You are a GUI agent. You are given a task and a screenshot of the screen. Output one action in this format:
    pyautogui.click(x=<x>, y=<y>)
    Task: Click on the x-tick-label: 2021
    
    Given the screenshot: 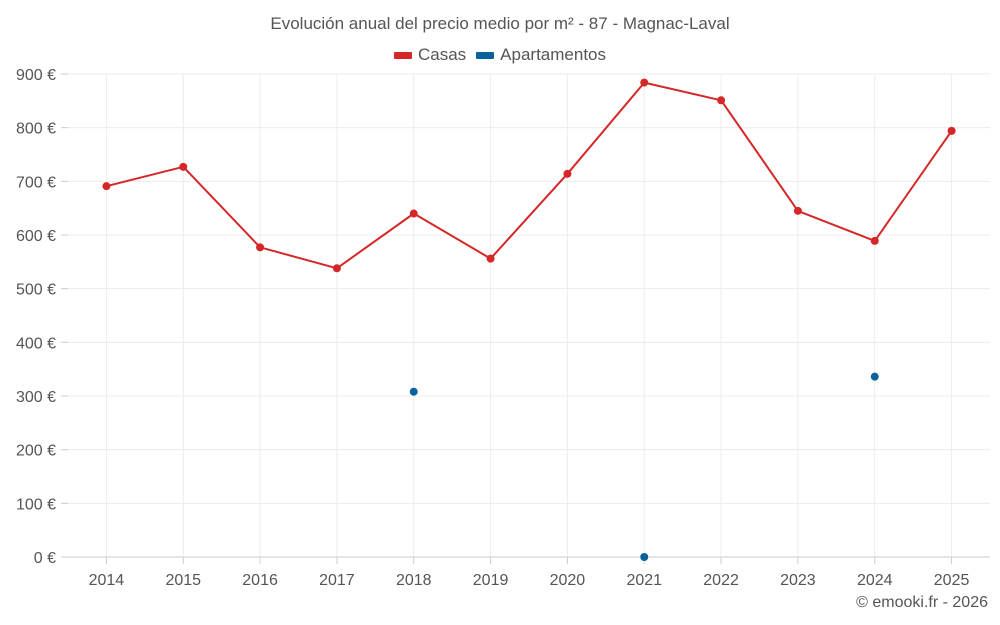 What is the action you would take?
    pyautogui.click(x=644, y=580)
    